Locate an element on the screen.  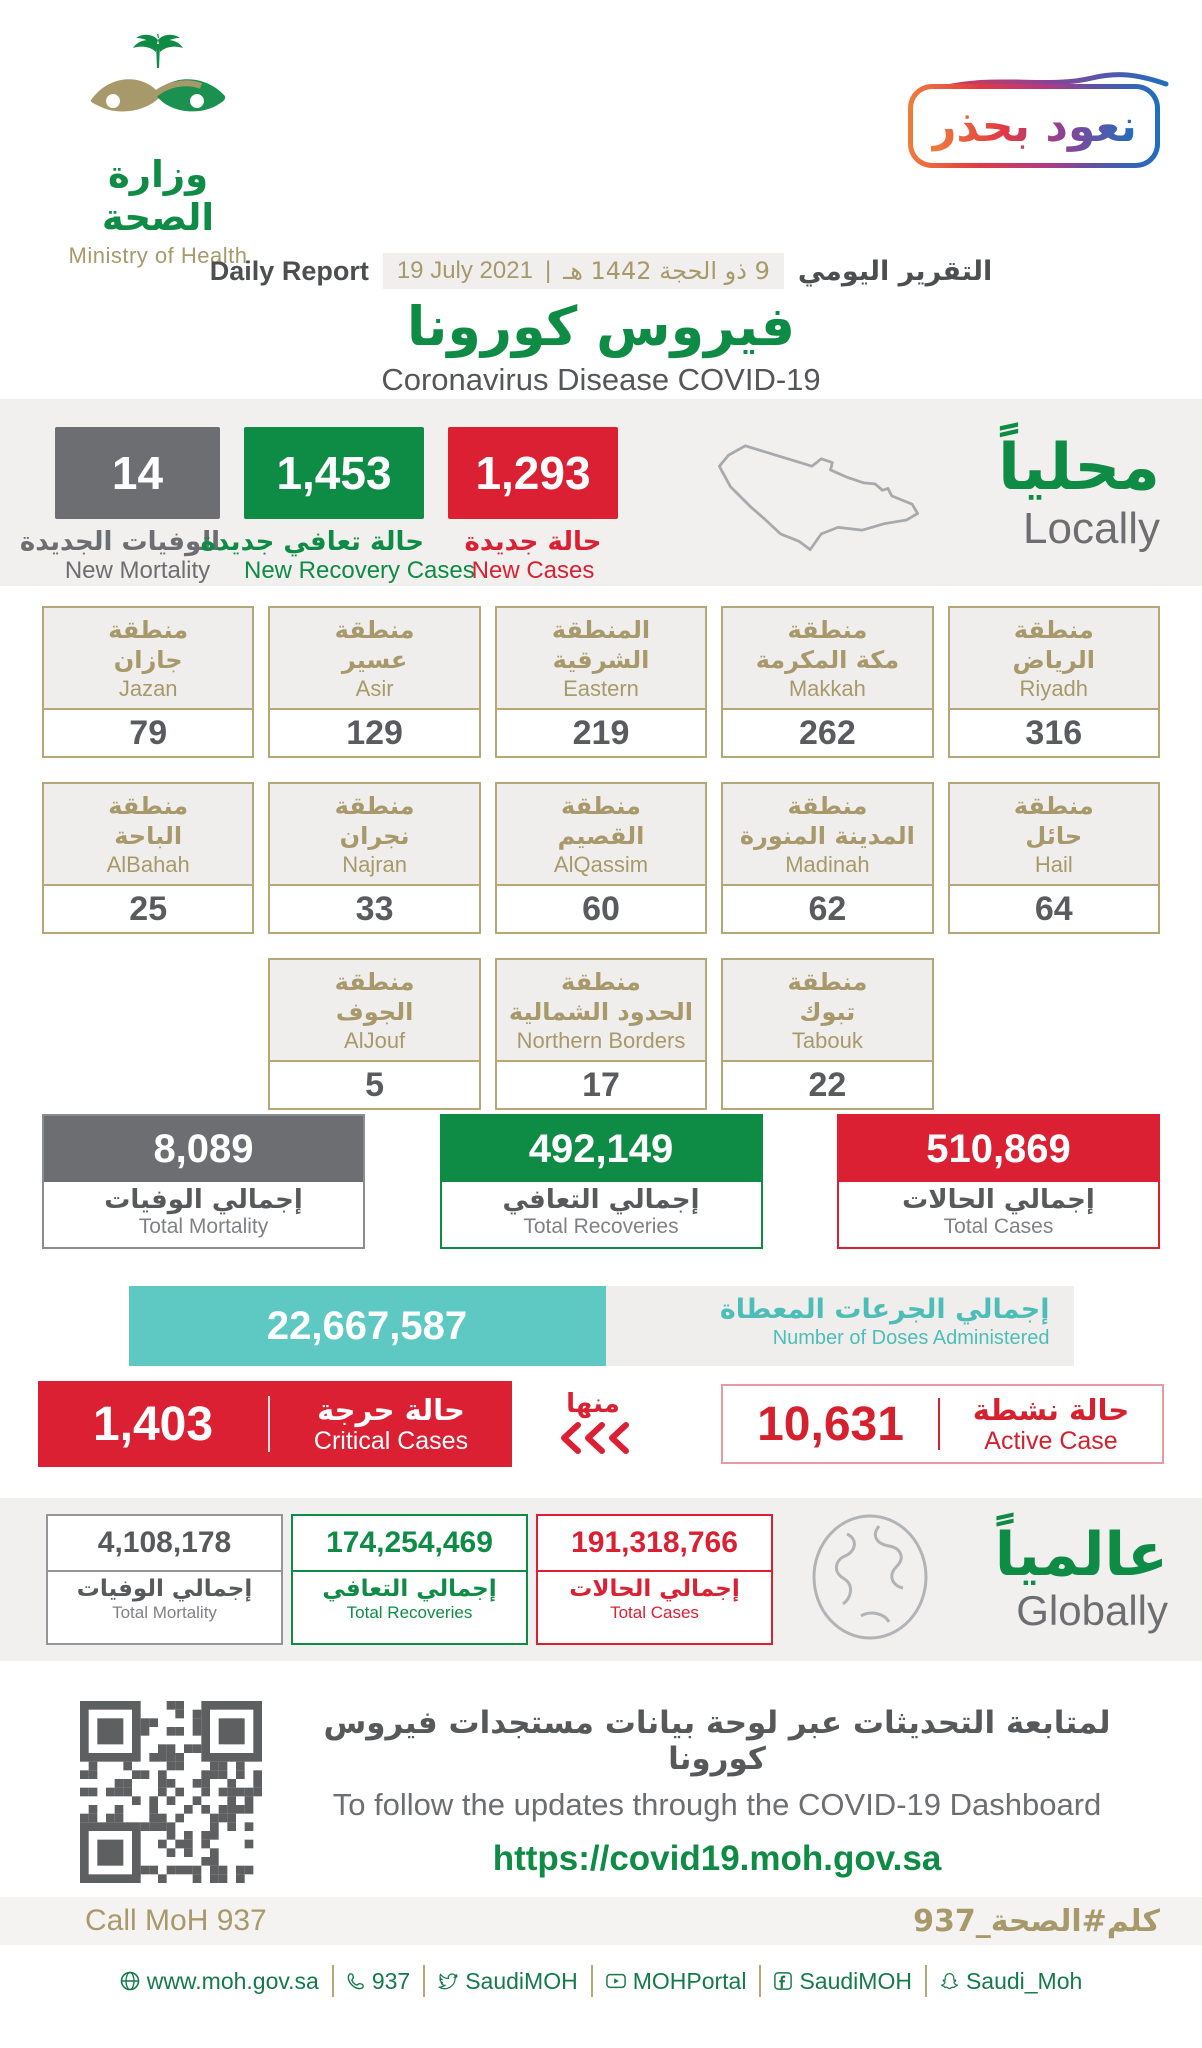
region-card-eastern: المنطقة الشرقية Eastern 219 is located at coordinates (601, 682).